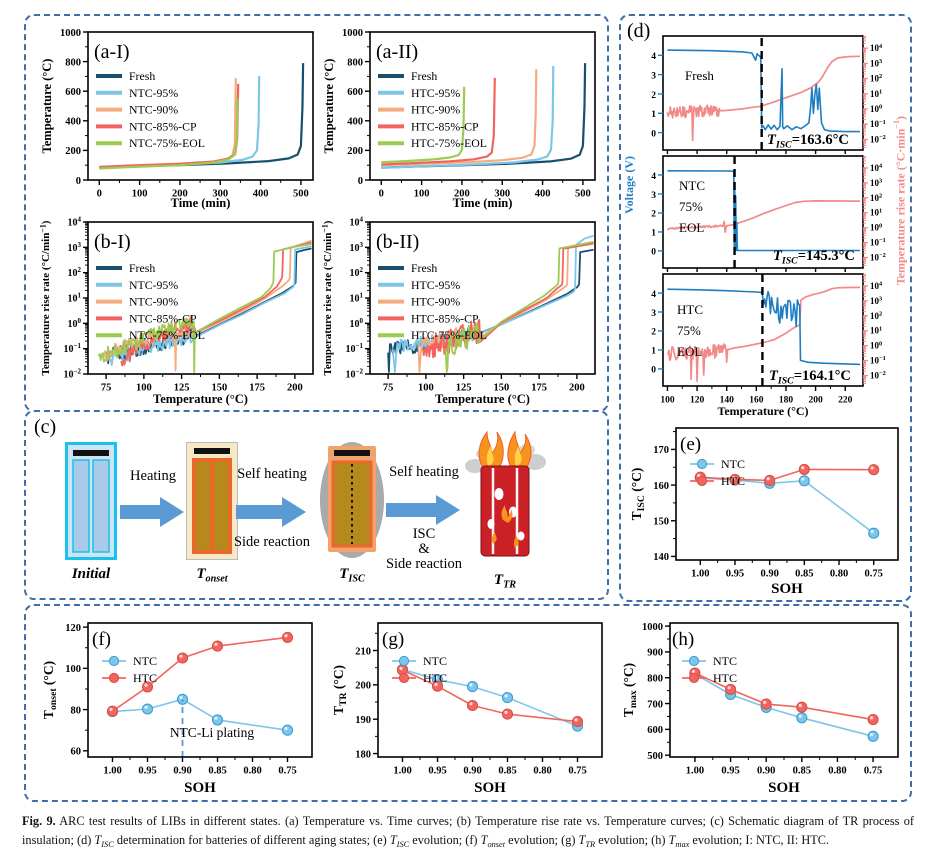 Image resolution: width=936 pixels, height=867 pixels. I want to click on svg-text: (b-I), so click(112, 242).